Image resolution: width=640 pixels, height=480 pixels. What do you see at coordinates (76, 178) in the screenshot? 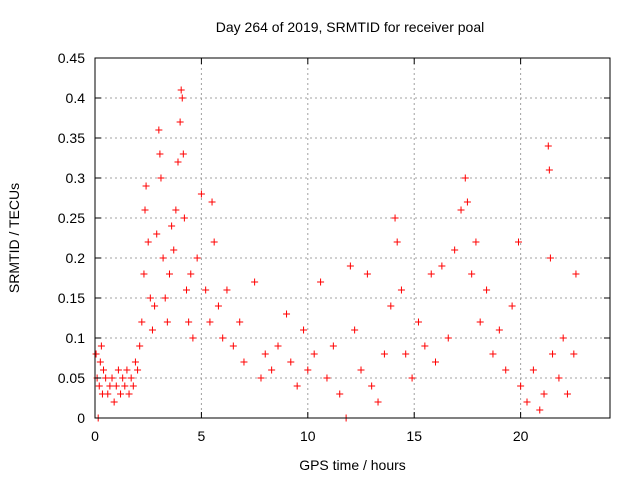
I see `y-tick-label: 0.3` at bounding box center [76, 178].